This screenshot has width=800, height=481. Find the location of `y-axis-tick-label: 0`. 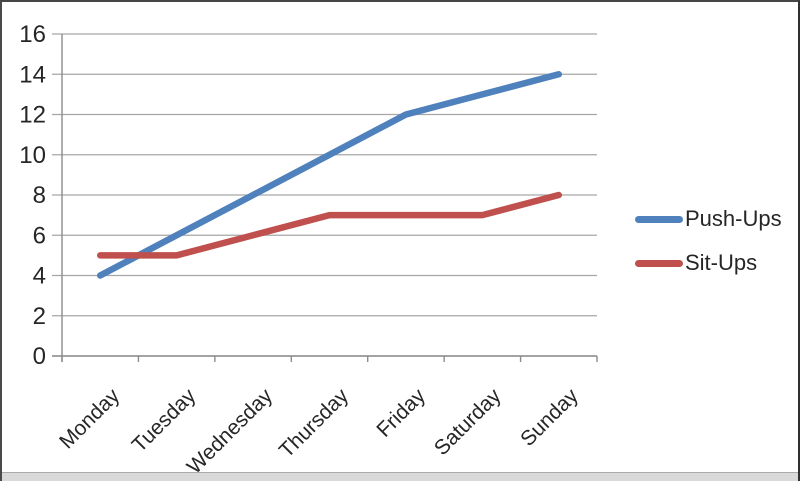

y-axis-tick-label: 0 is located at coordinates (39, 356).